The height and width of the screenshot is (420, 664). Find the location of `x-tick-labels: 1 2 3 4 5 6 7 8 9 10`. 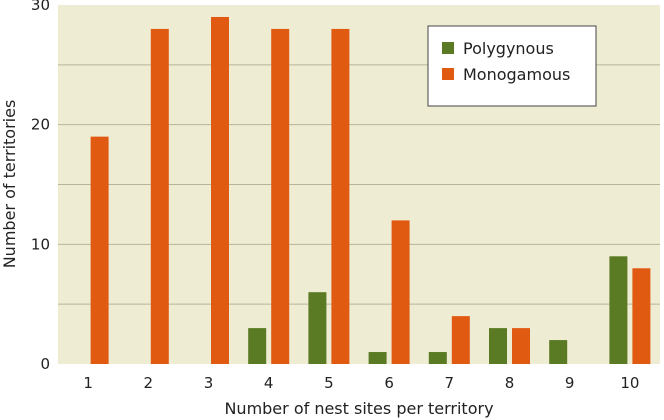

x-tick-labels: 1 2 3 4 5 6 7 8 9 10 is located at coordinates (361, 383).